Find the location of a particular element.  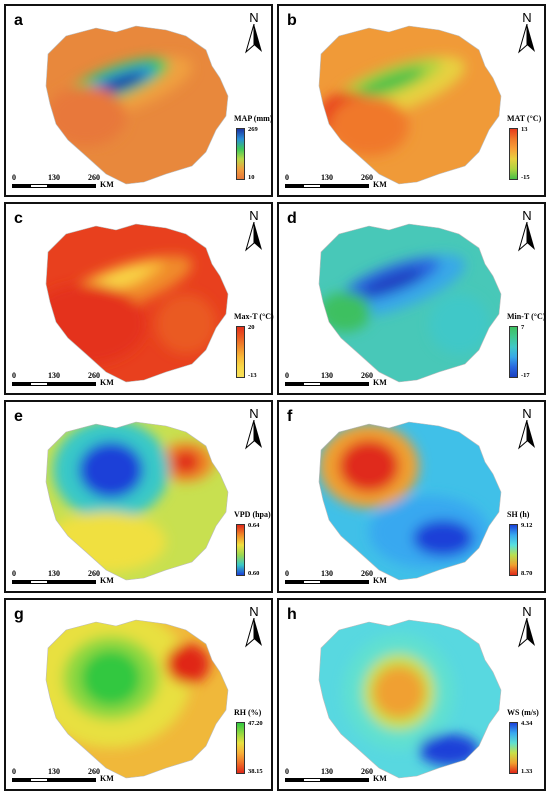

legend-title: WS (m/s) is located at coordinates (523, 712).